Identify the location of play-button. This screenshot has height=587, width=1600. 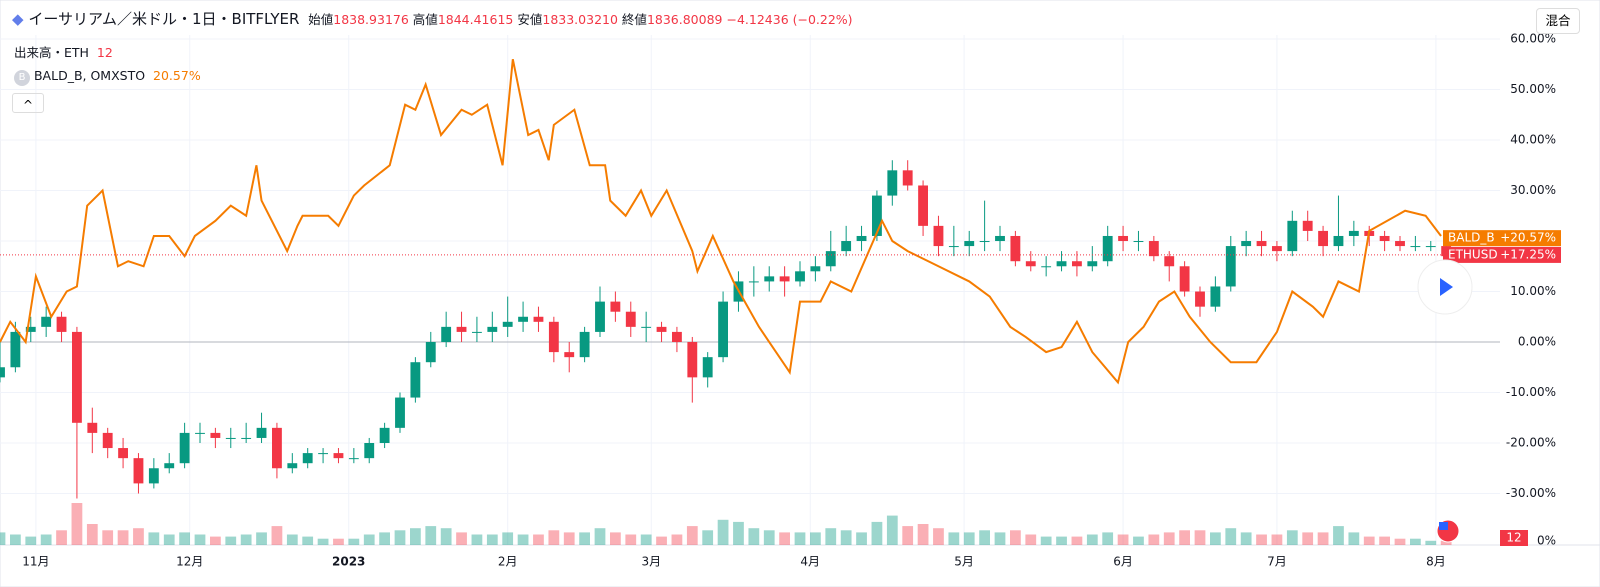
(1445, 287).